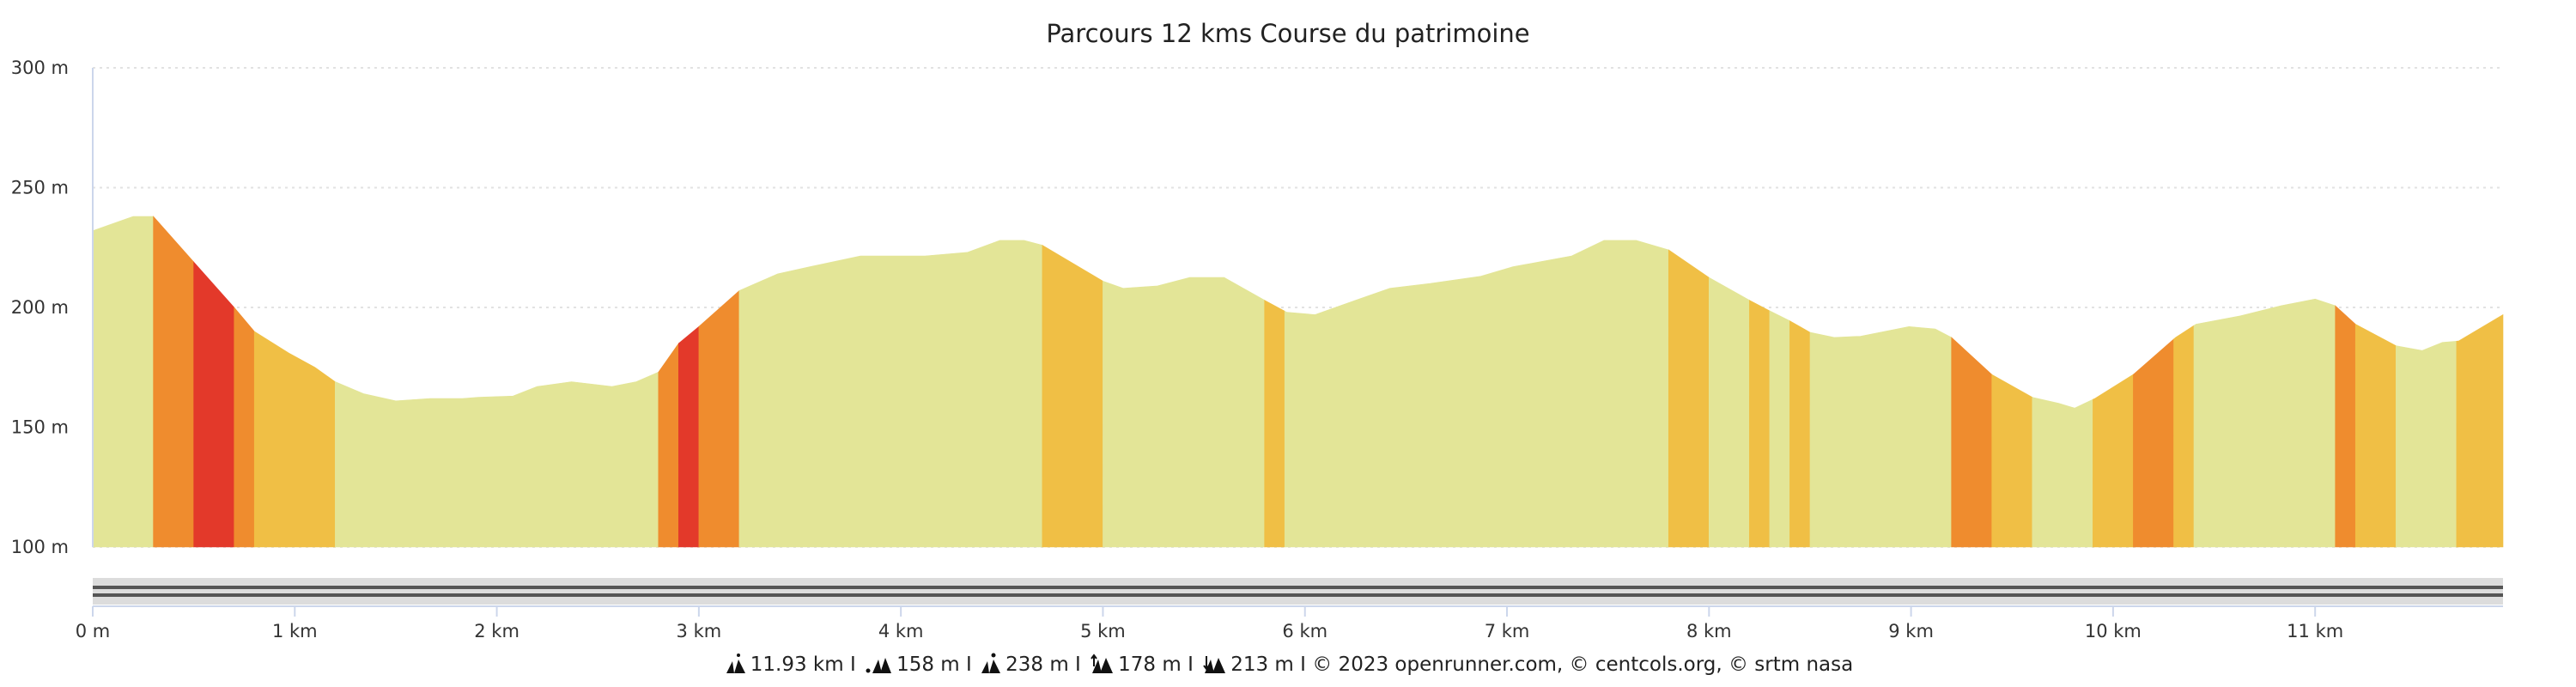  I want to click on x-tick-label: 6 km, so click(1305, 631).